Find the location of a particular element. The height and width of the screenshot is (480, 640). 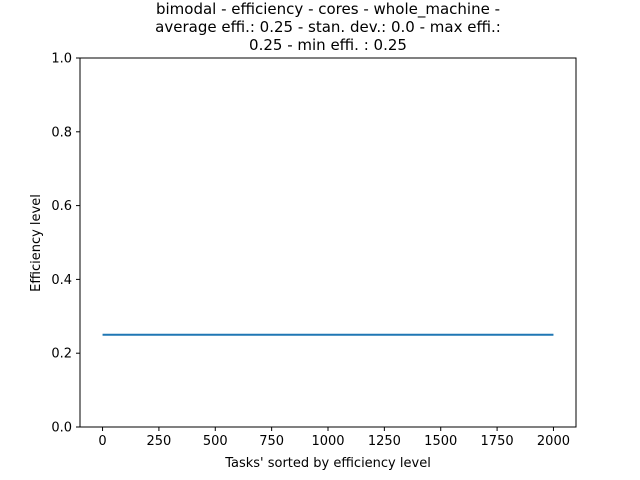

x-tick-label: 1750 is located at coordinates (497, 441).